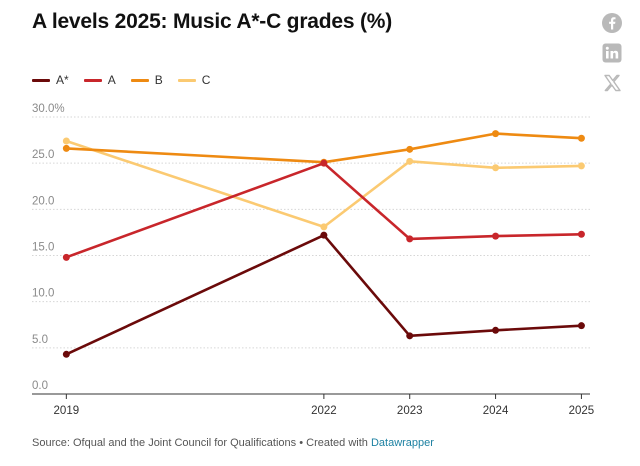 Image resolution: width=640 pixels, height=466 pixels. What do you see at coordinates (212, 21) in the screenshot?
I see `page-title: A levels 2025: Music A*-C grades (%)` at bounding box center [212, 21].